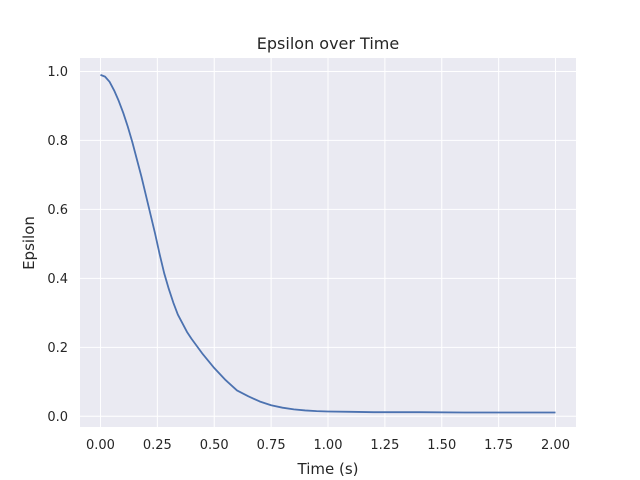  What do you see at coordinates (498, 445) in the screenshot?
I see `x-tick-label: 1.75` at bounding box center [498, 445].